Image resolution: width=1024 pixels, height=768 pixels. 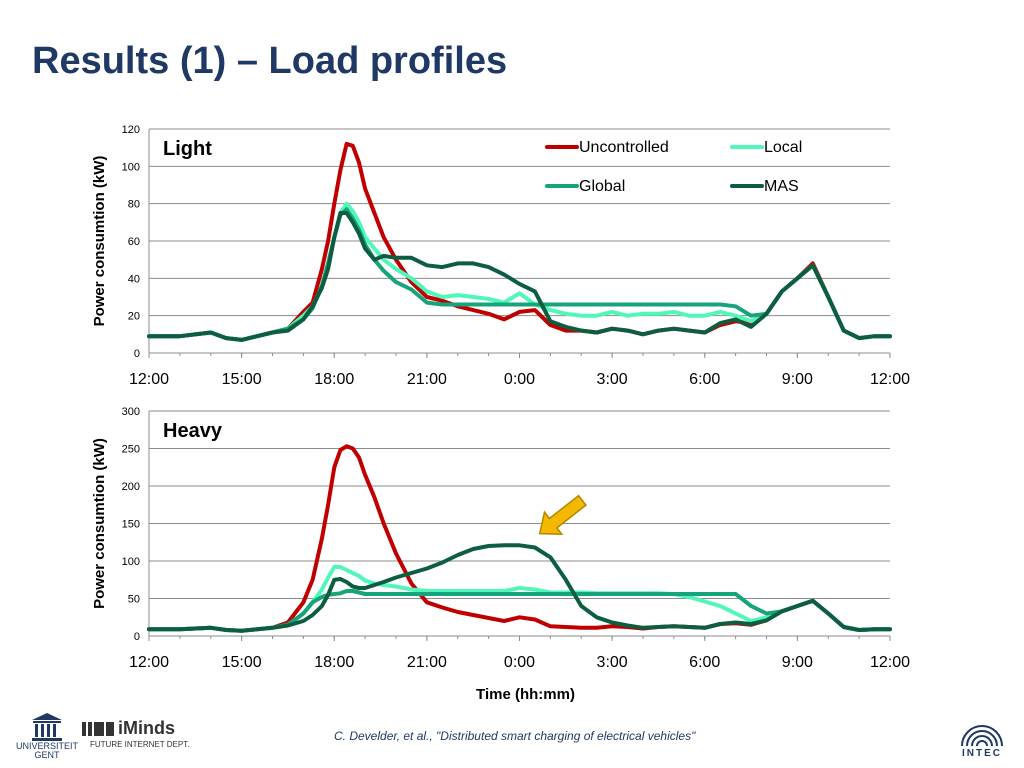 I want to click on series-line-local, so click(x=519, y=271).